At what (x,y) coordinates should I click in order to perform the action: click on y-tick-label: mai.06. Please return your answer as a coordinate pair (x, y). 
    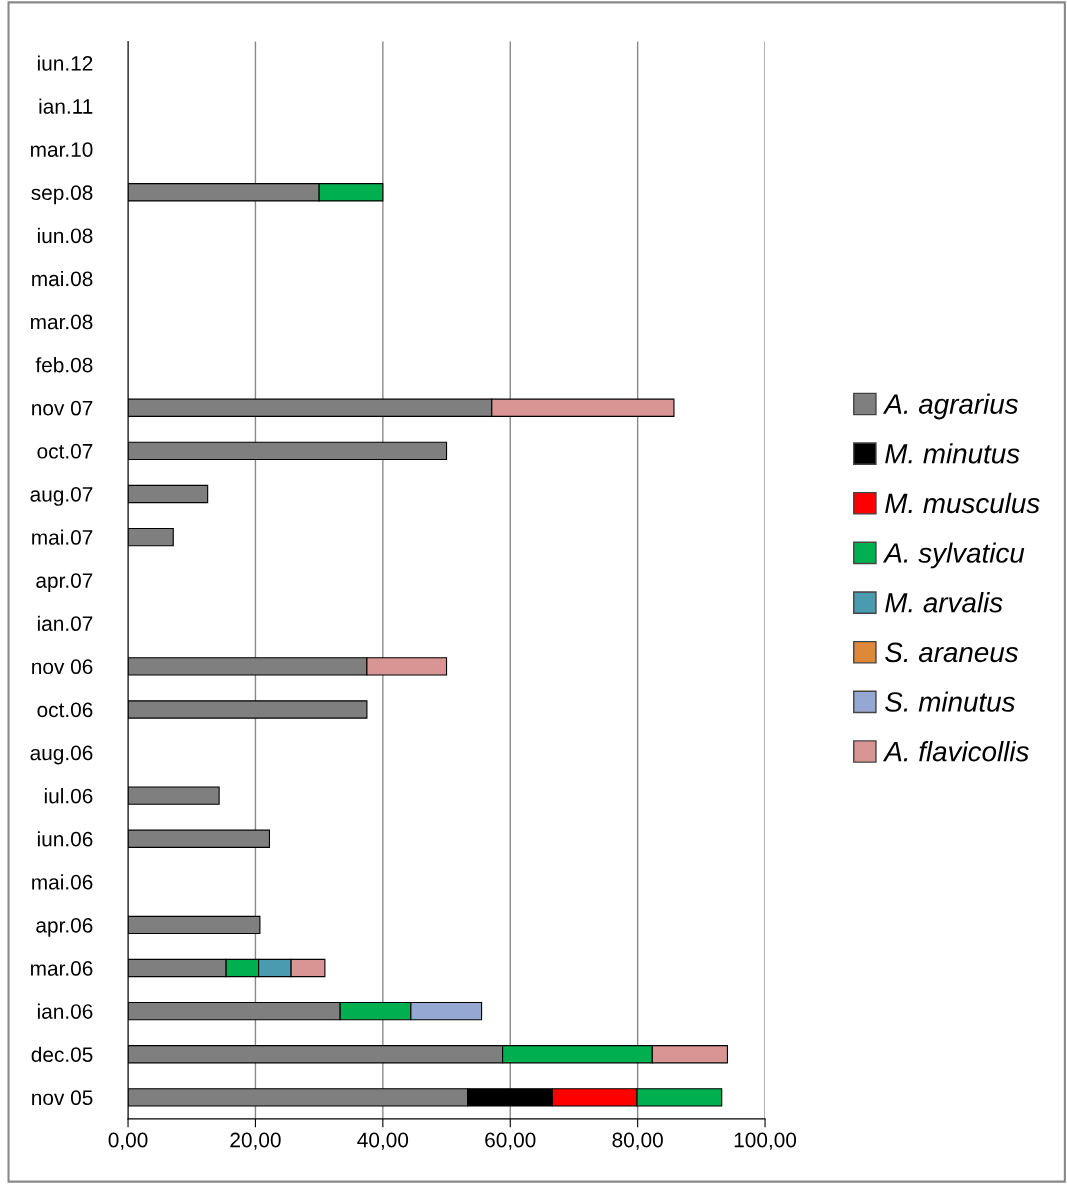
    Looking at the image, I should click on (62, 882).